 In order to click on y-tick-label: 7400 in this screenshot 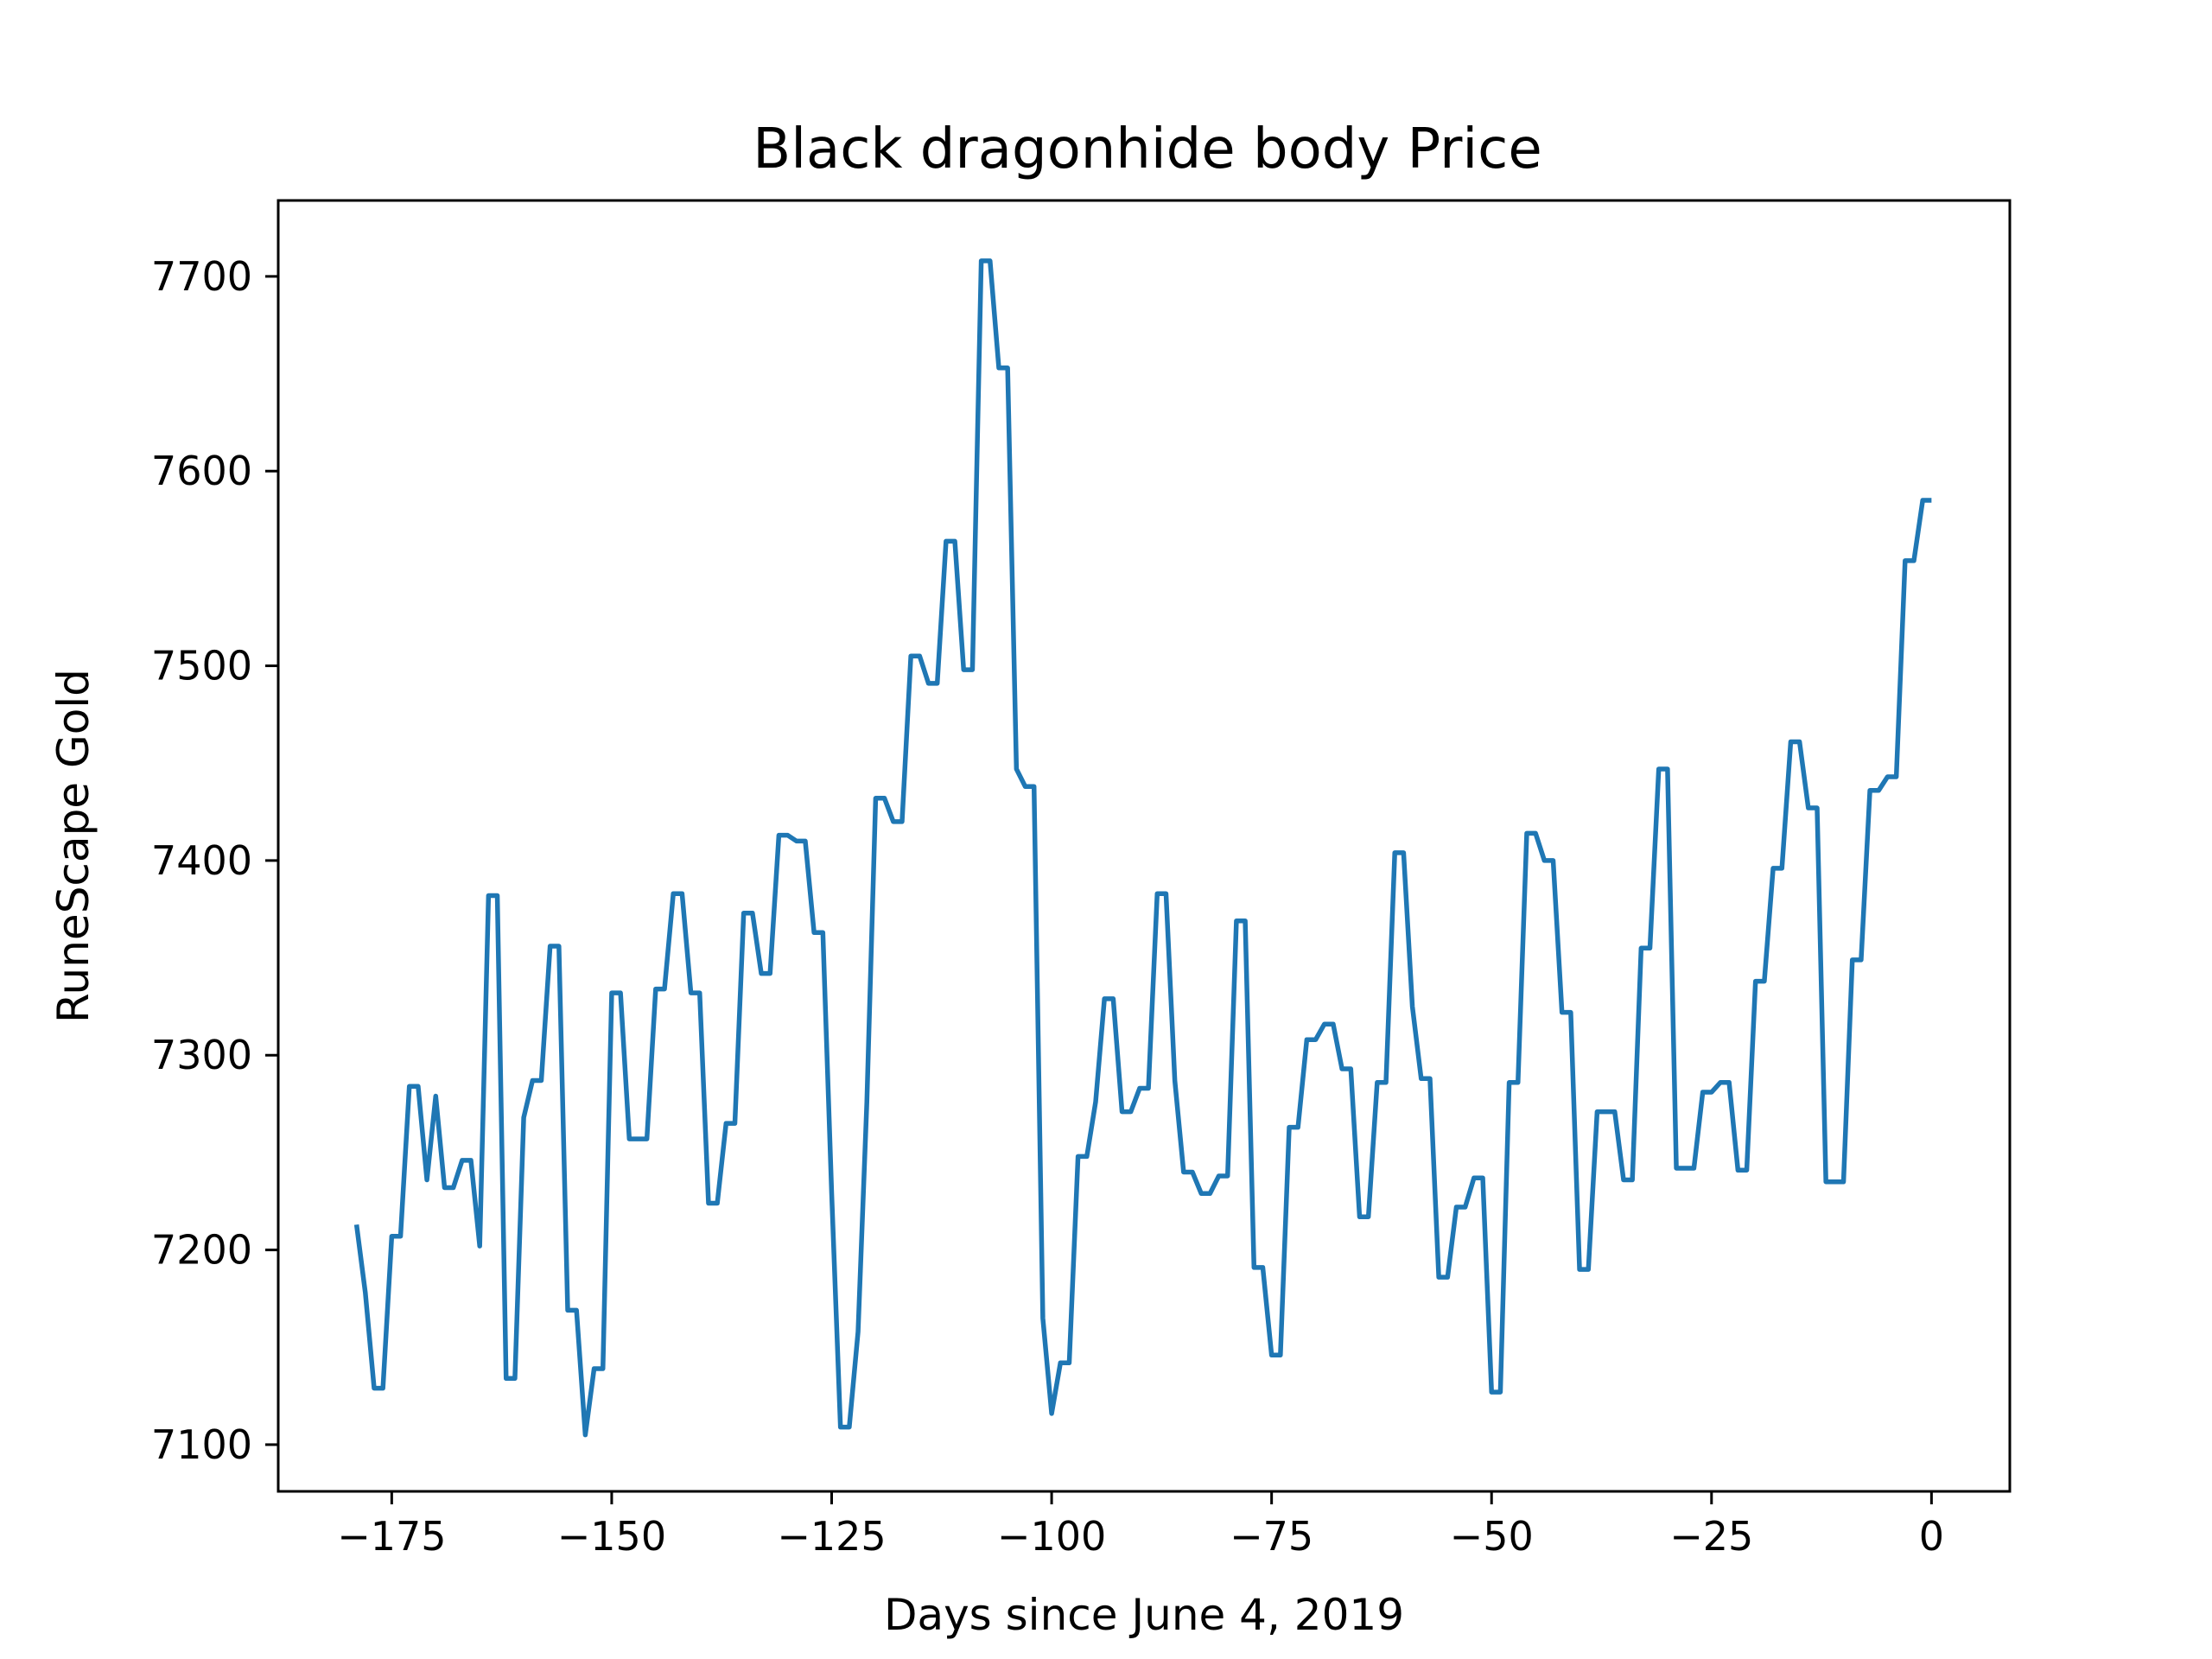, I will do `click(201, 860)`.